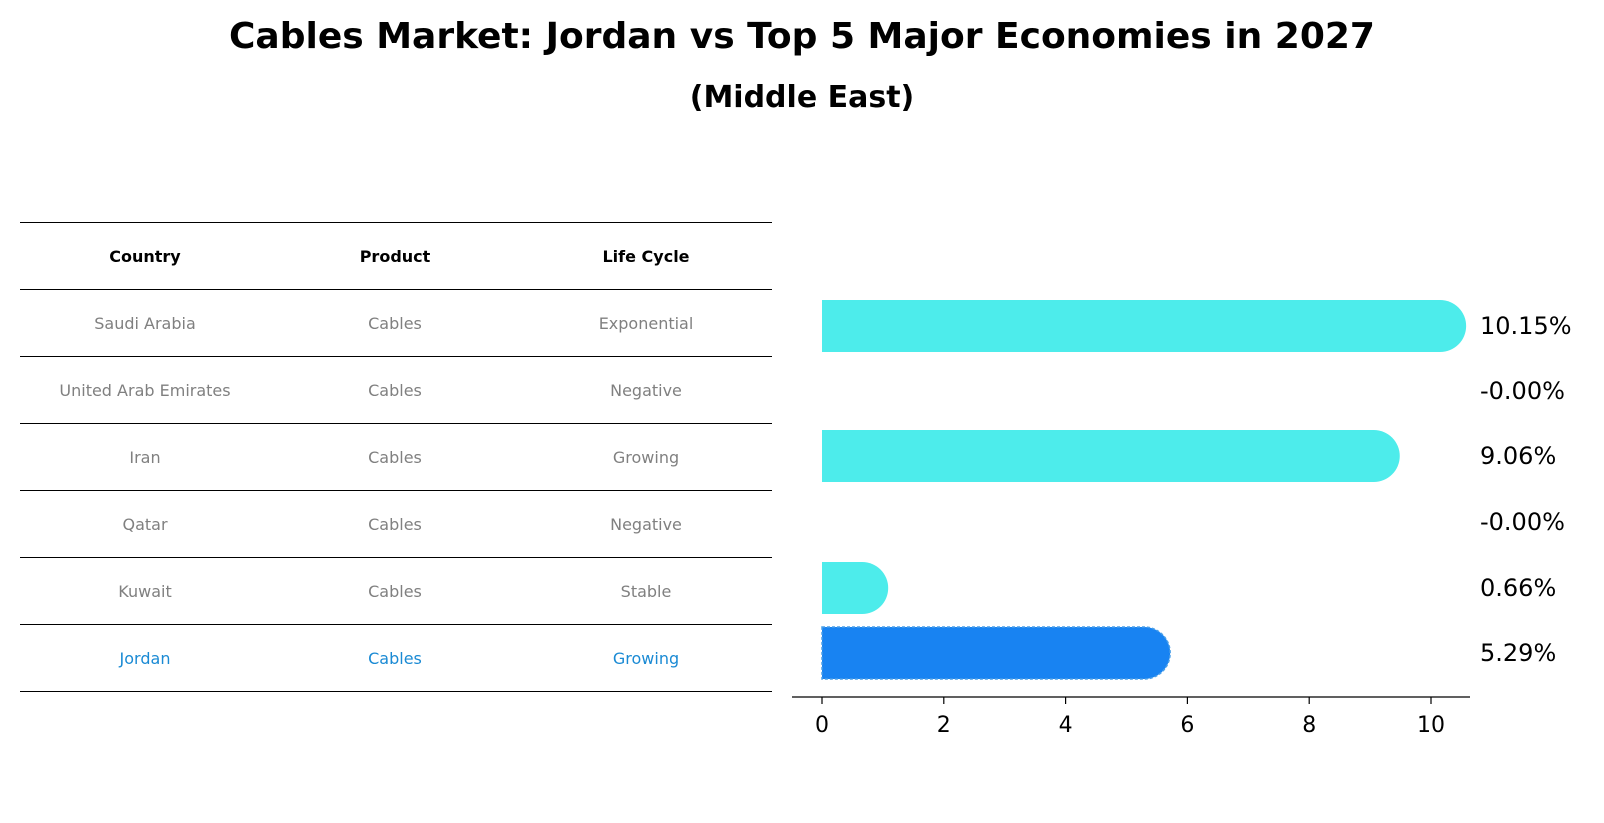 This screenshot has height=823, width=1604. Describe the element at coordinates (822, 725) in the screenshot. I see `x-tick-label: 0` at that location.